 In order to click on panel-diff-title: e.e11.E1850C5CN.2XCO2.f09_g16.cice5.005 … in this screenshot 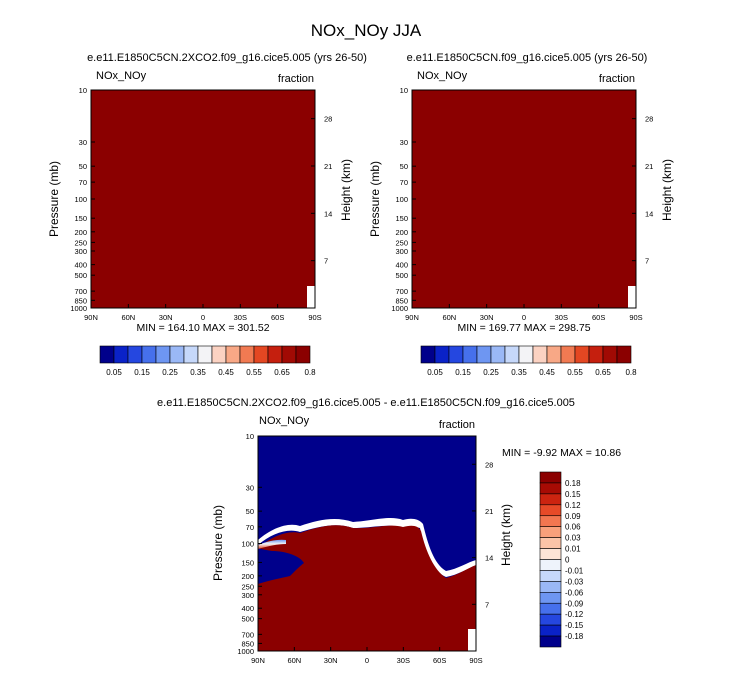, I will do `click(366, 403)`.